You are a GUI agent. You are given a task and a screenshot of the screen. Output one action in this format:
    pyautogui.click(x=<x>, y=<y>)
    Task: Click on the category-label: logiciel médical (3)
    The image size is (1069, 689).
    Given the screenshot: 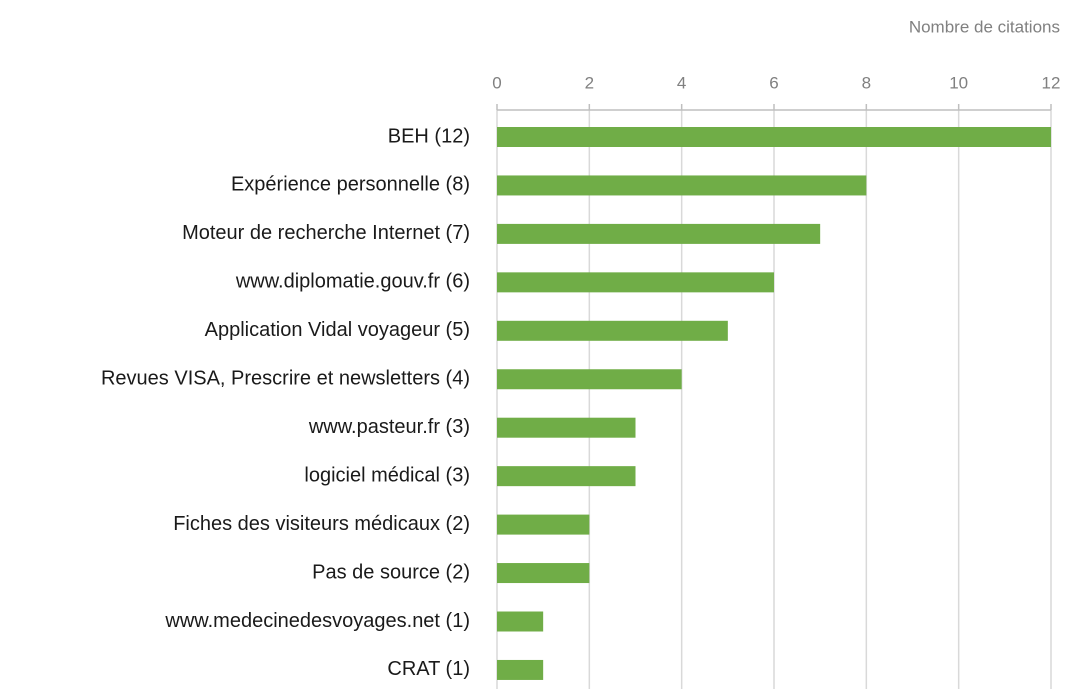 What is the action you would take?
    pyautogui.click(x=387, y=475)
    